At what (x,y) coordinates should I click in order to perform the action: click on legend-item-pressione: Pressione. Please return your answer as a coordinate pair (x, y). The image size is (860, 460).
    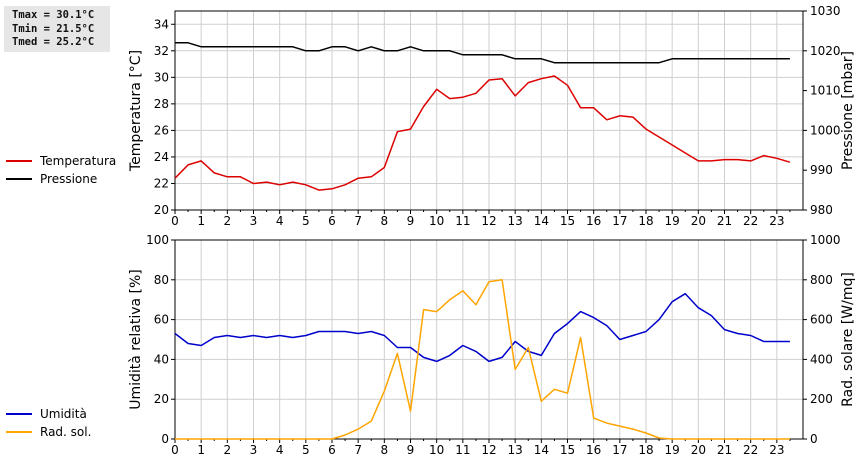
    Looking at the image, I should click on (61, 179).